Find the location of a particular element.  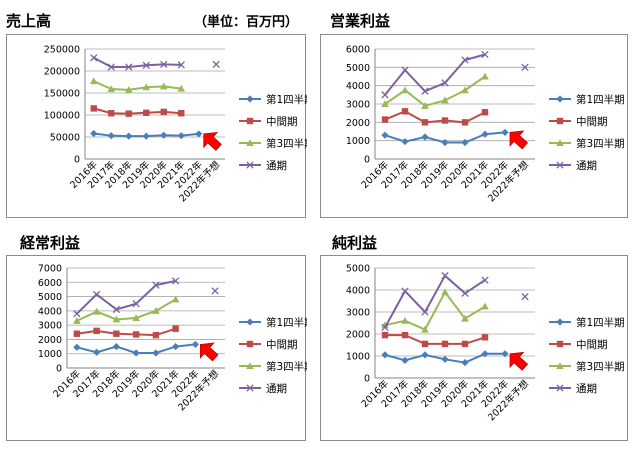

y-tick-label: 1000 is located at coordinates (50, 354).